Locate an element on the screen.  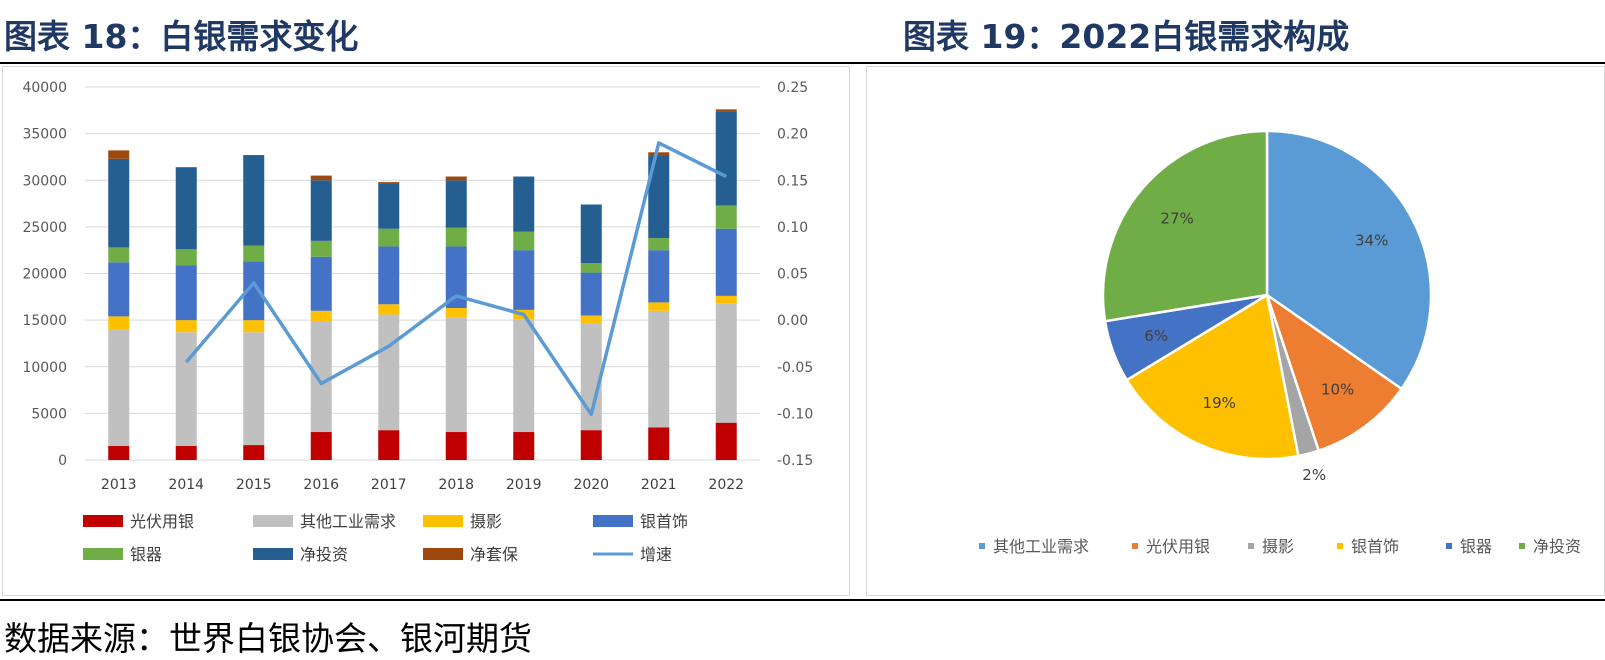
y-tick-label: 10000 is located at coordinates (44, 368).